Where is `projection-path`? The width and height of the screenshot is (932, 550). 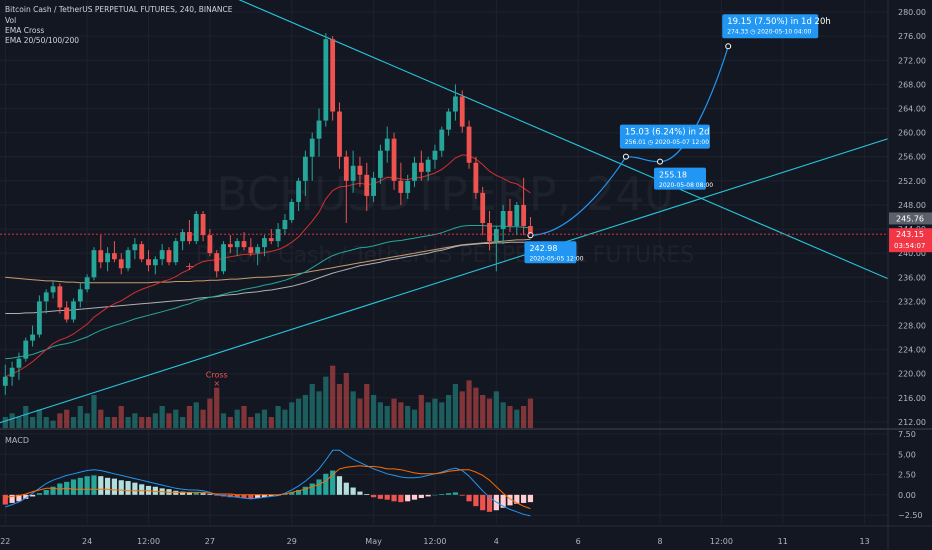
projection-path is located at coordinates (629, 141).